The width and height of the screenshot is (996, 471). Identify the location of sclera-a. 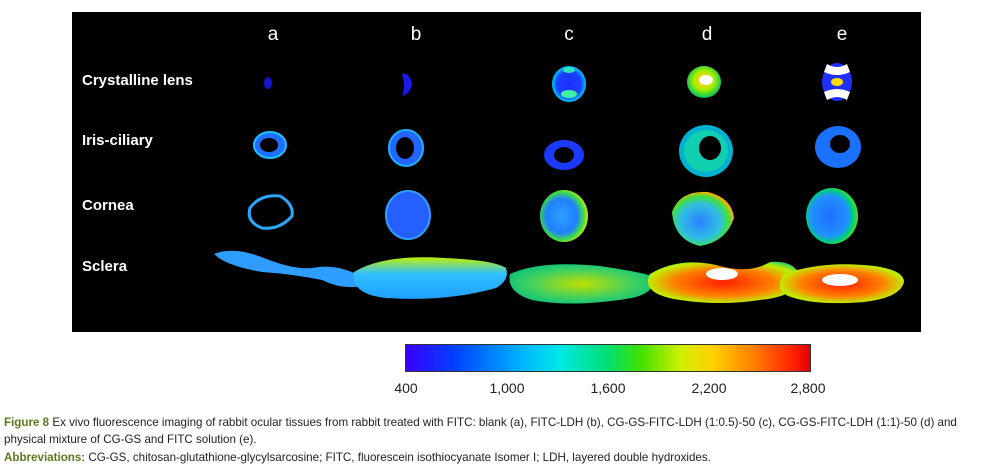
(289, 269).